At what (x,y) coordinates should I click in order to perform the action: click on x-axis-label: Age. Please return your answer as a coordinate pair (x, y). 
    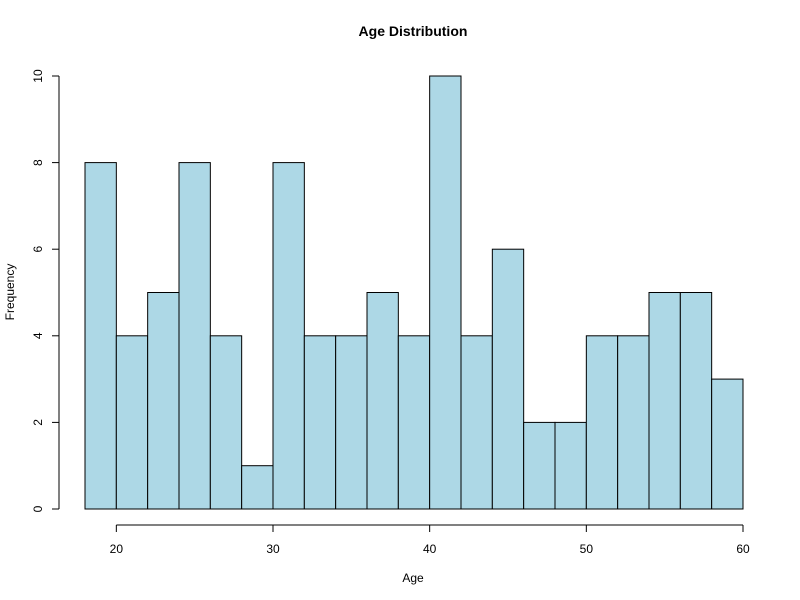
    Looking at the image, I should click on (413, 578).